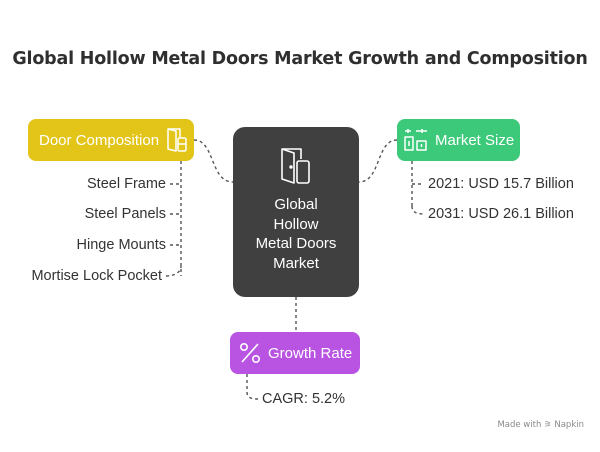  Describe the element at coordinates (252, 387) in the screenshot. I see `connector-growth-trunk` at that location.